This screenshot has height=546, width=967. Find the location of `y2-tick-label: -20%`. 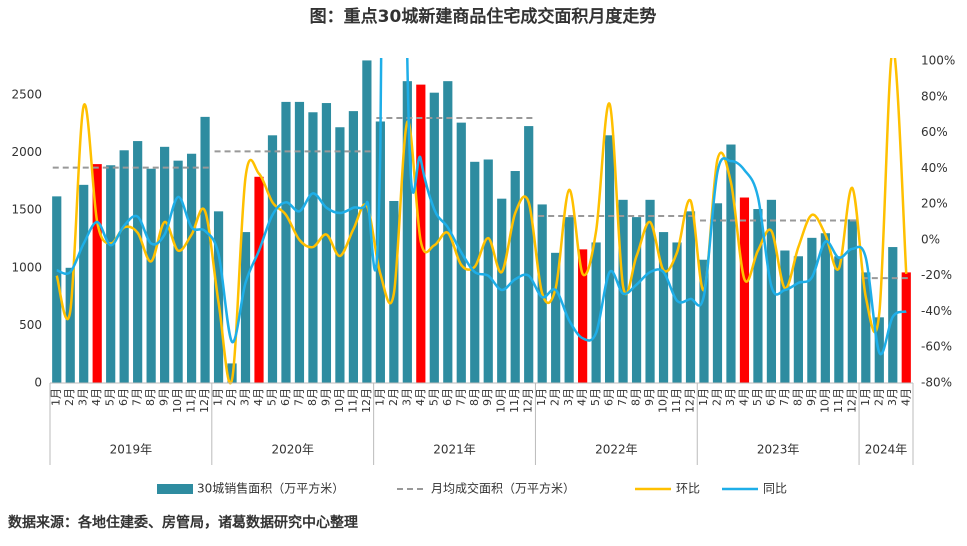

y2-tick-label: -20% is located at coordinates (936, 275).